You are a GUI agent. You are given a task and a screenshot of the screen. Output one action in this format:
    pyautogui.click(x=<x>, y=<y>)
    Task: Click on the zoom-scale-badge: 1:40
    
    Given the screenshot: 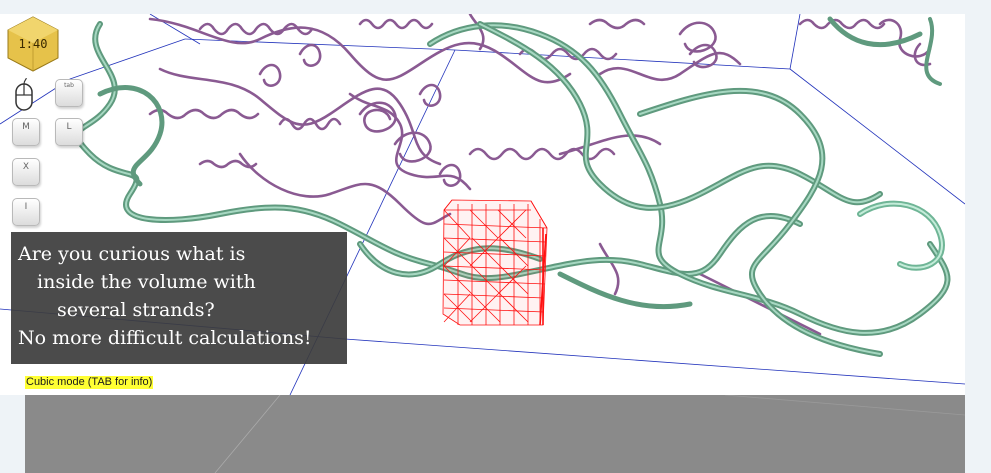 What is the action you would take?
    pyautogui.click(x=33, y=44)
    